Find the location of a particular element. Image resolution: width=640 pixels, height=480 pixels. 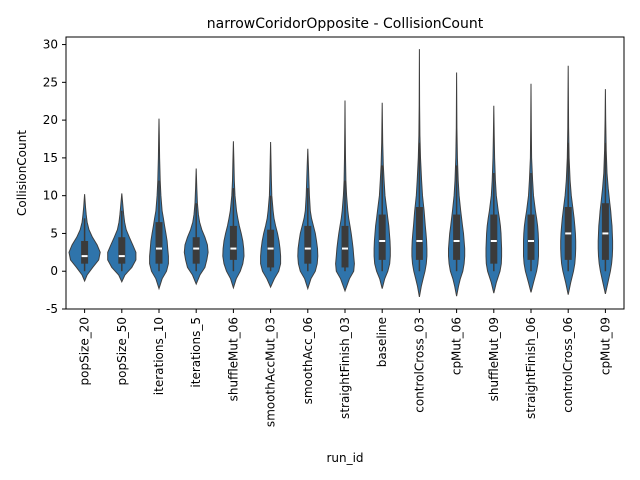

x-tick-label: smoothAccMut_03 is located at coordinates (271, 372).